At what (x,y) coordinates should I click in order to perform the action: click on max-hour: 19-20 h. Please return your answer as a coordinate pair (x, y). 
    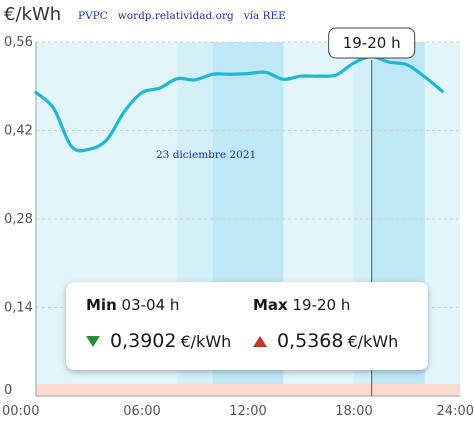
    Looking at the image, I should click on (321, 305).